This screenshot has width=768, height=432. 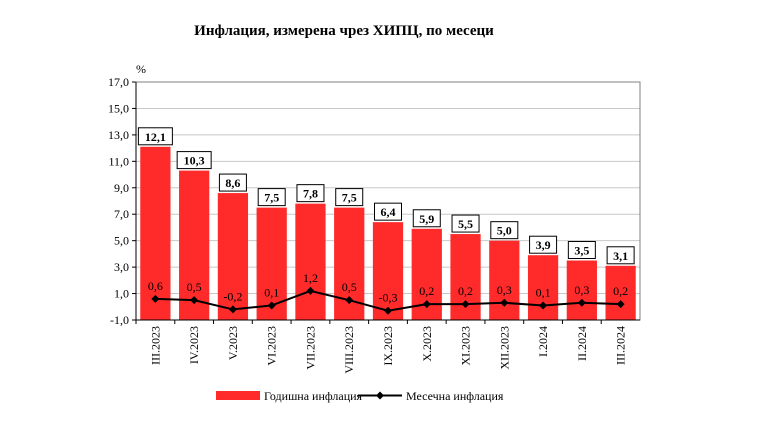 I want to click on x-category-label: VIII.2023, so click(x=349, y=350).